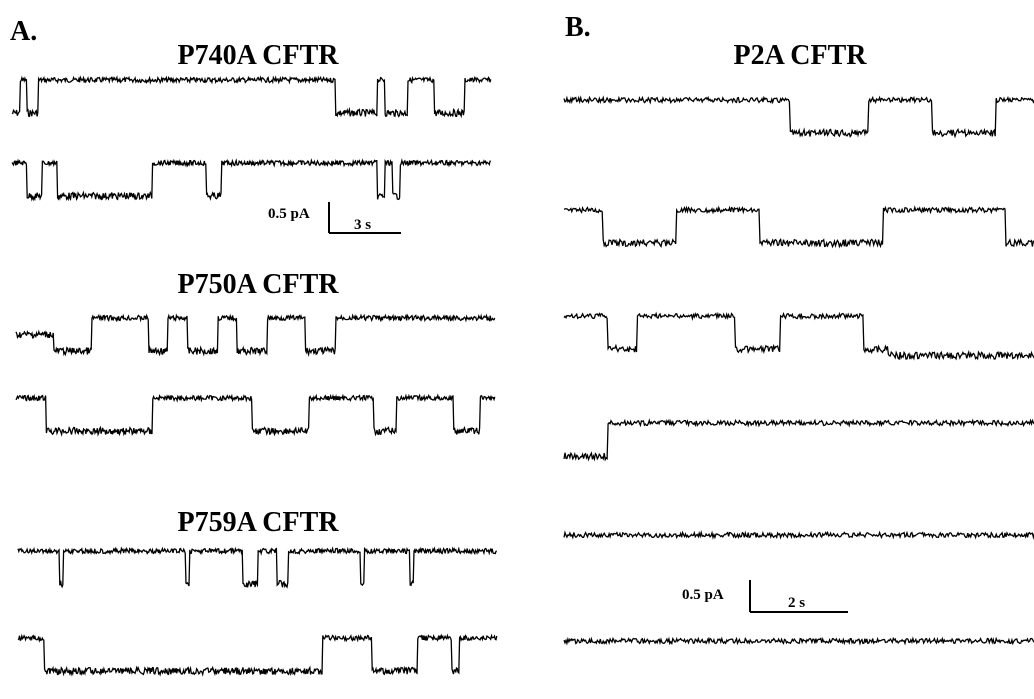  Describe the element at coordinates (800, 55) in the screenshot. I see `p2a-title: P2A CFTR` at that location.